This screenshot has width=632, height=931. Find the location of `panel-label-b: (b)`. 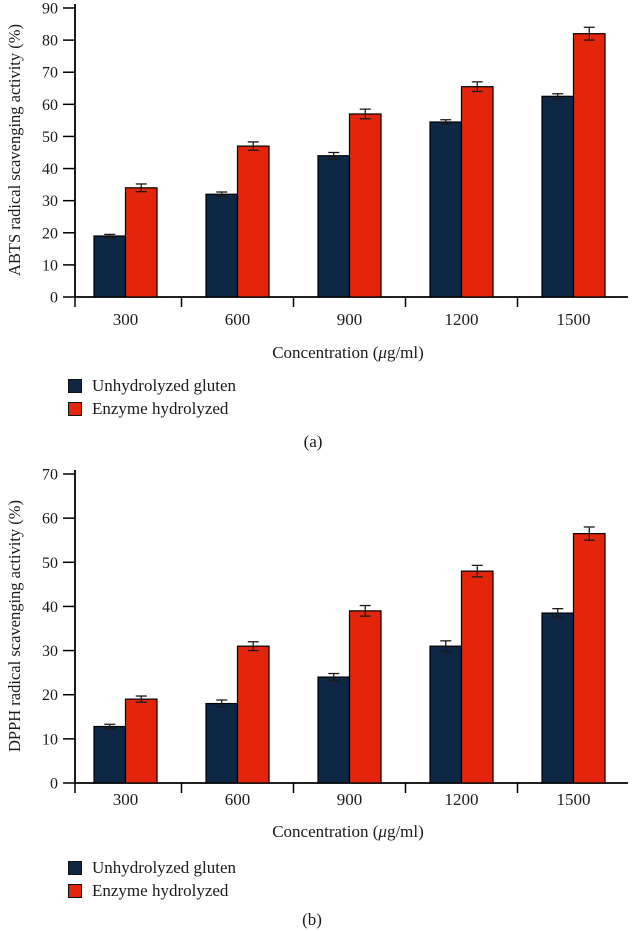

panel-label-b: (b) is located at coordinates (312, 919).